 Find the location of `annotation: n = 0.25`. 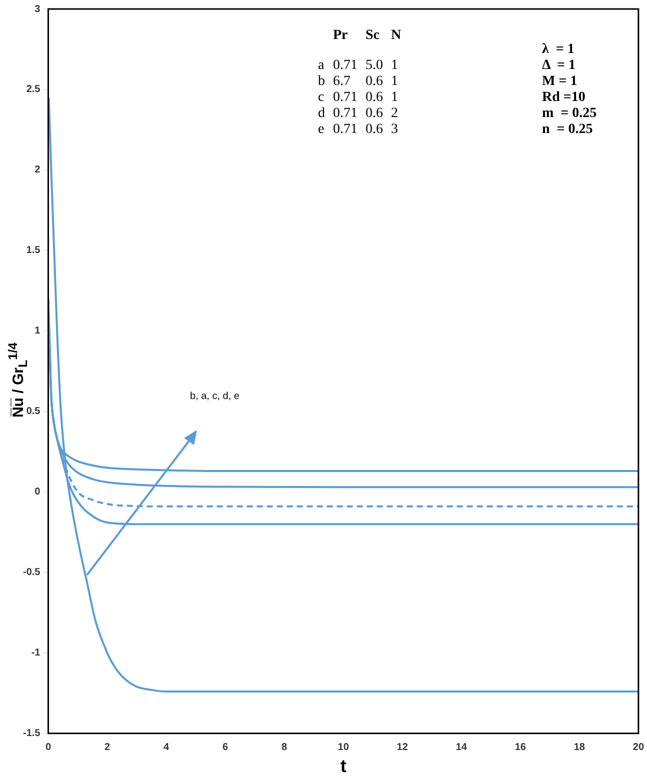

annotation: n = 0.25 is located at coordinates (568, 130).